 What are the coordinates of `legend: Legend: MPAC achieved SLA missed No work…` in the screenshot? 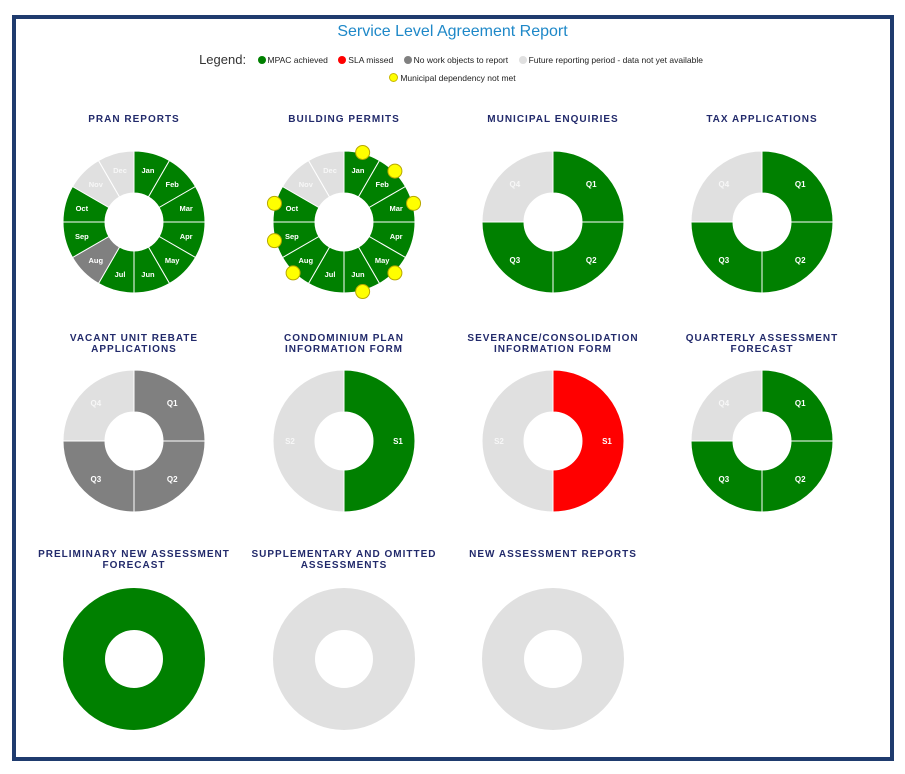 It's located at (452, 60).